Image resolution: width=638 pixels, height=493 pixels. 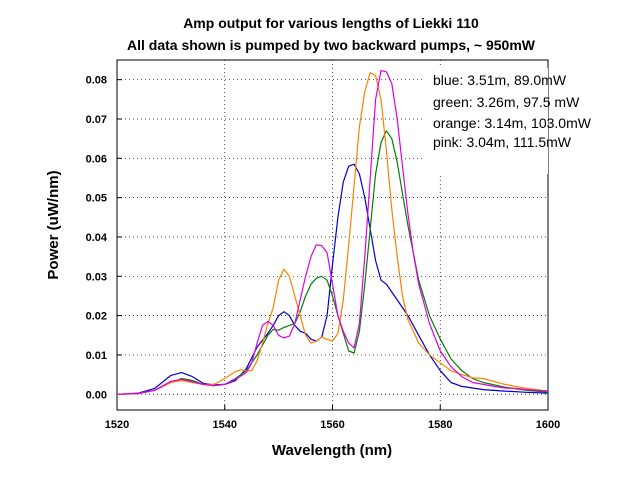 What do you see at coordinates (96, 159) in the screenshot?
I see `y-tick-label: 0.06` at bounding box center [96, 159].